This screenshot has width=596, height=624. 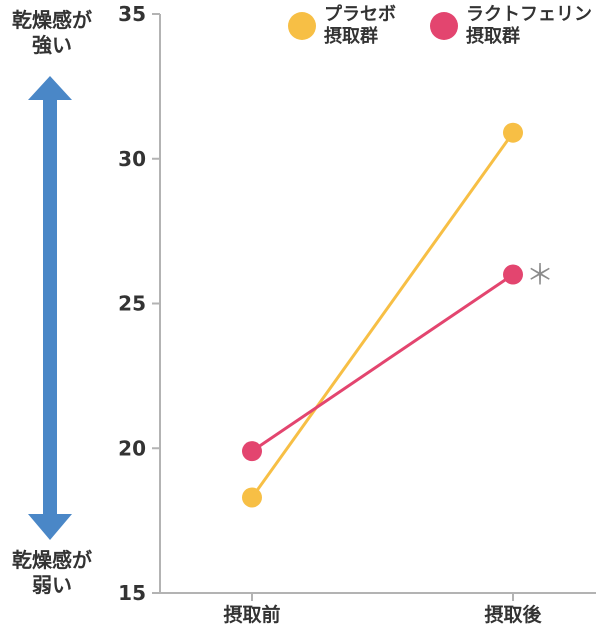 What do you see at coordinates (52, 560) in the screenshot?
I see `dryness-weak-line1: 乾燥感が` at bounding box center [52, 560].